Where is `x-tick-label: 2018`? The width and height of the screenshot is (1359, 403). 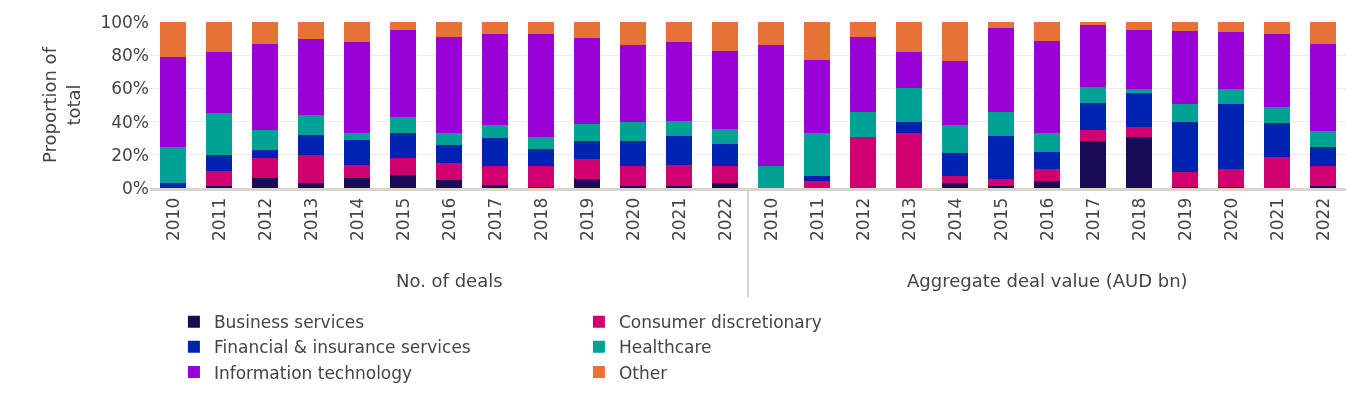 x-tick-label: 2018 is located at coordinates (1138, 219).